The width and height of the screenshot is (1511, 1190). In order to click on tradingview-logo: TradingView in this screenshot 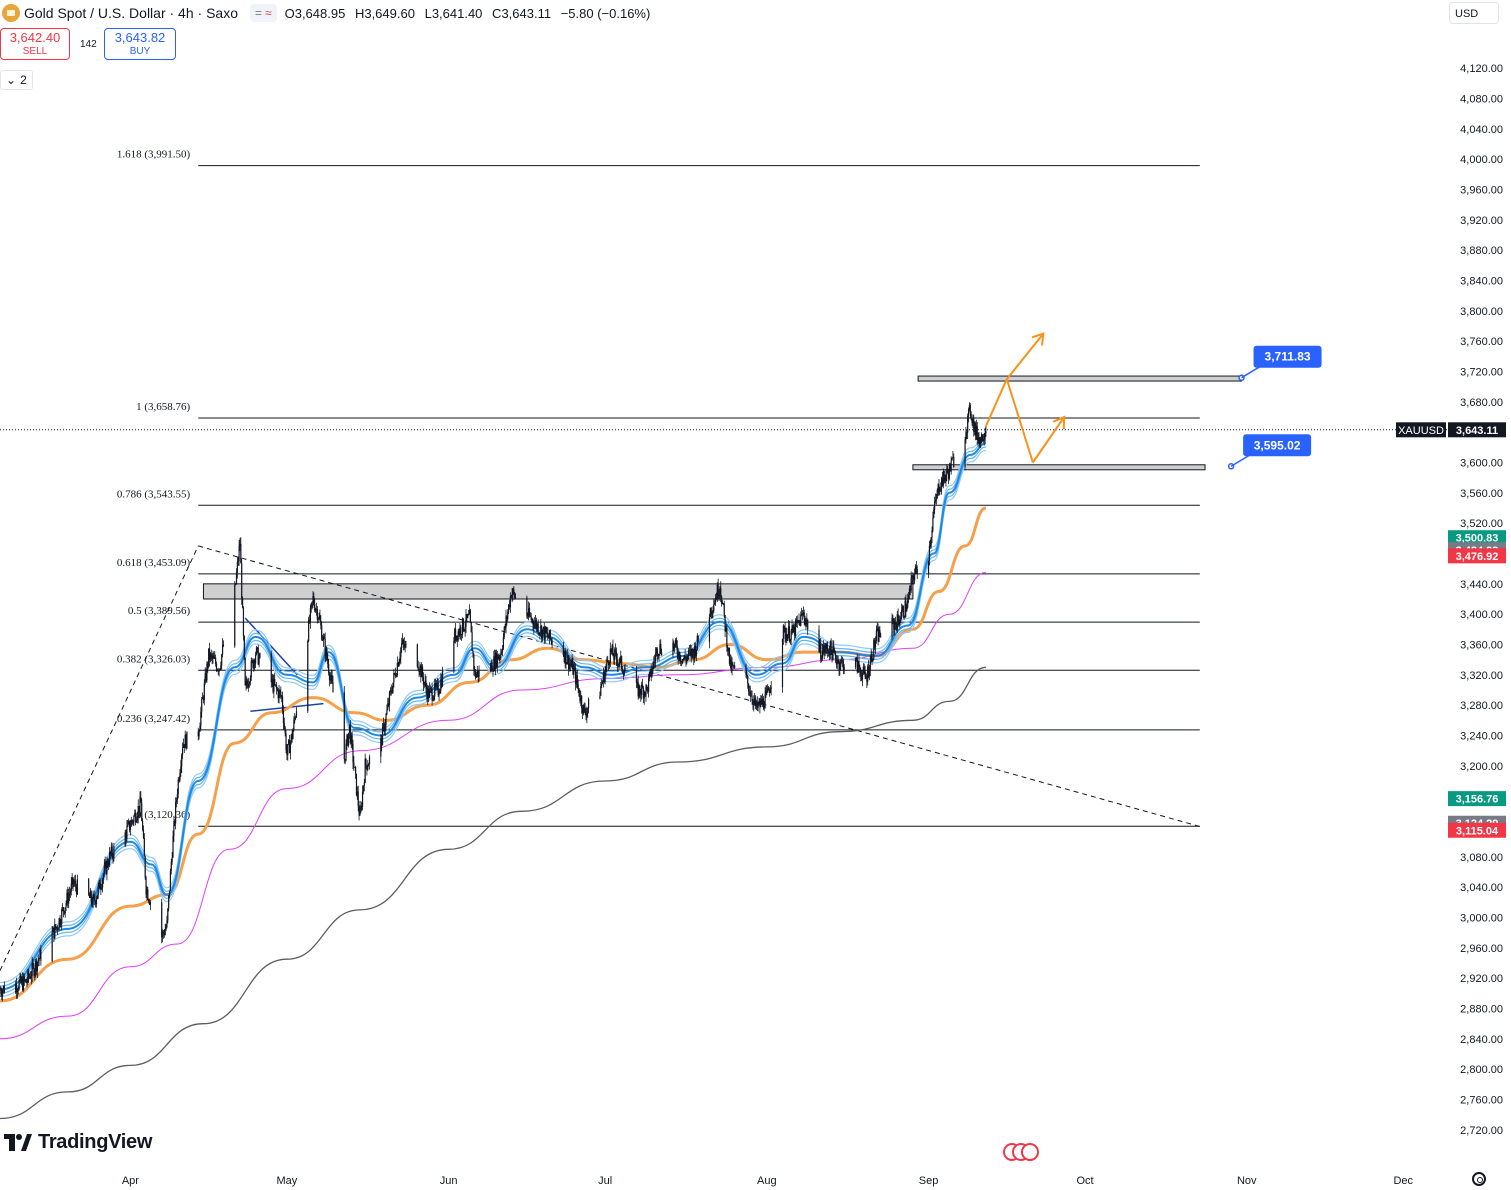, I will do `click(78, 1142)`.